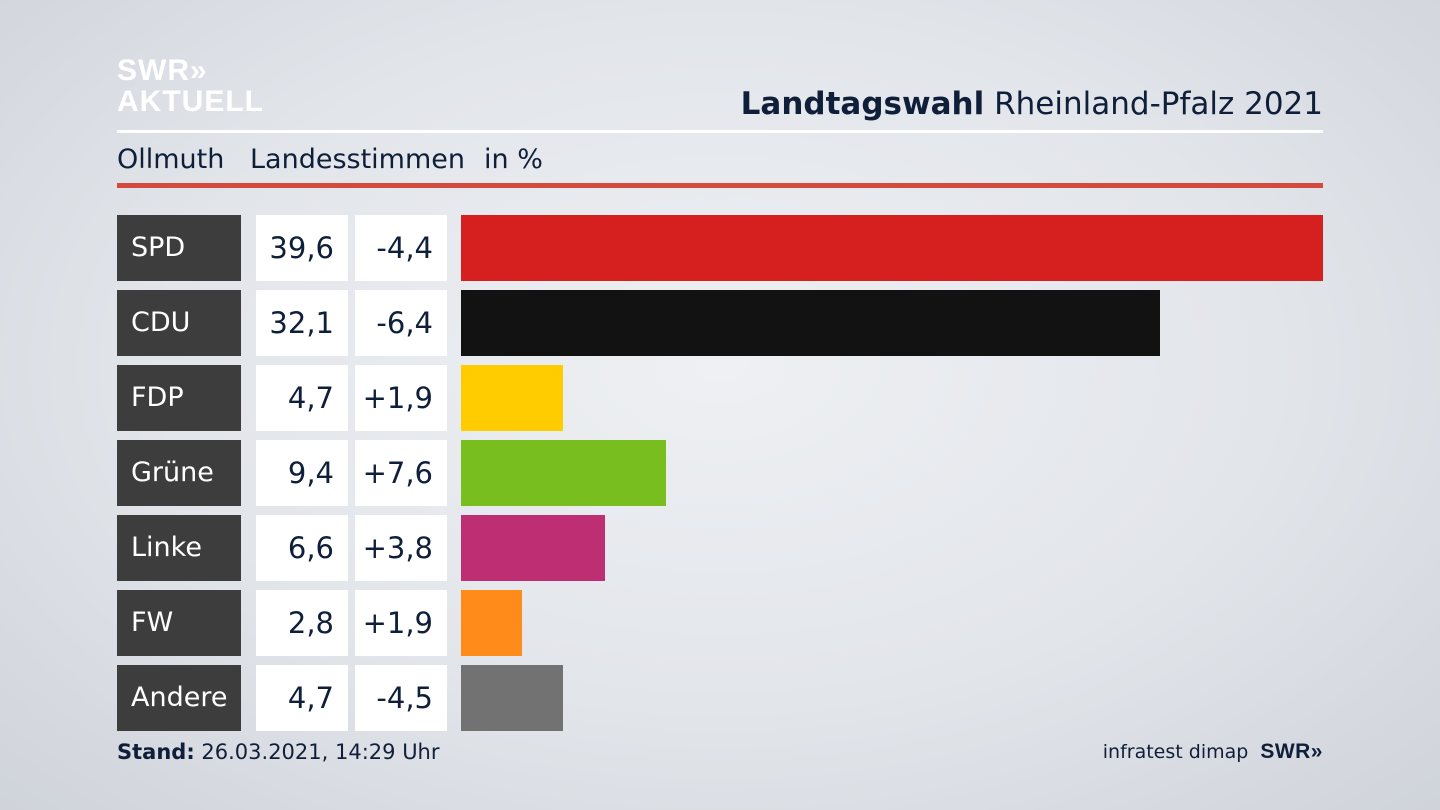 Image resolution: width=1440 pixels, height=810 pixels. What do you see at coordinates (720, 623) in the screenshot?
I see `party-row: FW 2,8 +1,9` at bounding box center [720, 623].